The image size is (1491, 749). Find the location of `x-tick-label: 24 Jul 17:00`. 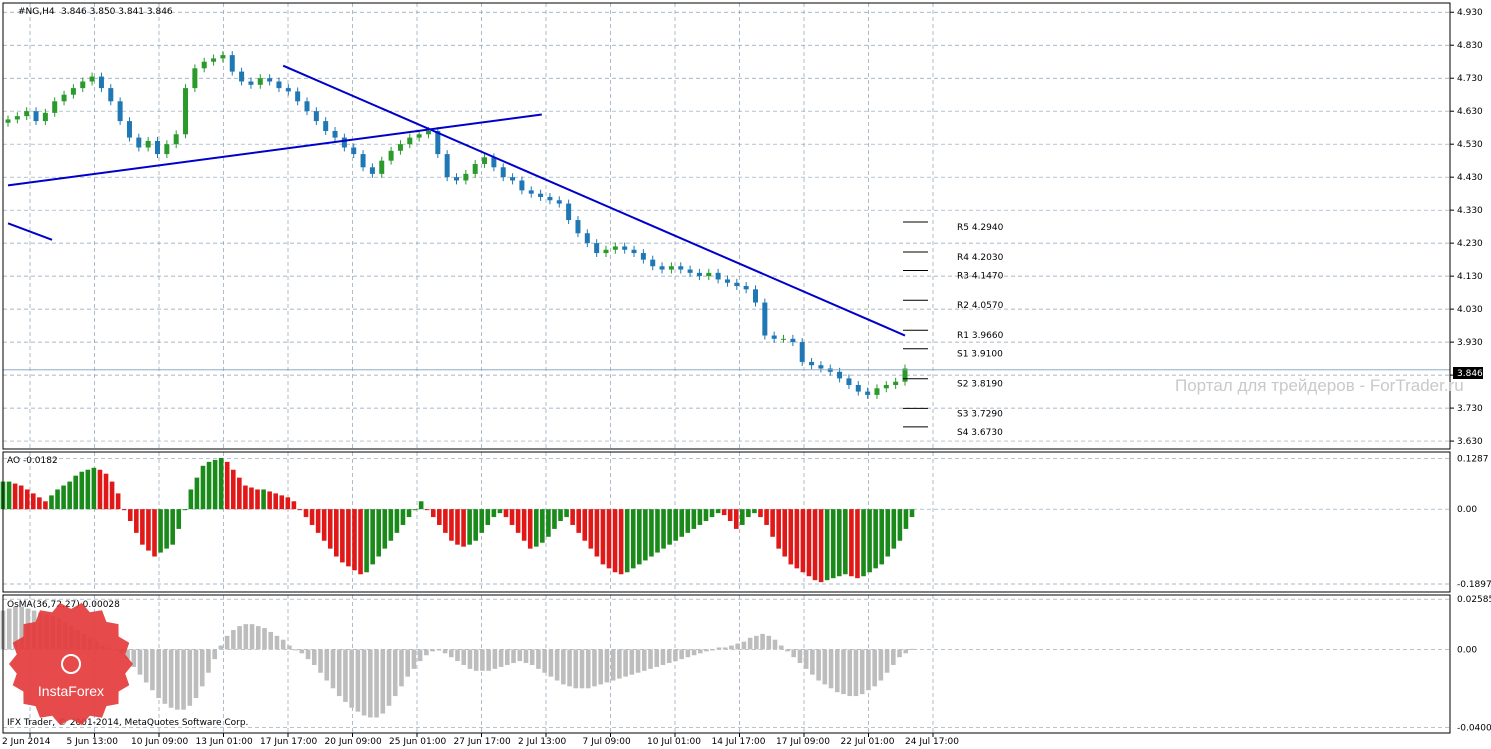

x-tick-label: 24 Jul 17:00 is located at coordinates (932, 742).